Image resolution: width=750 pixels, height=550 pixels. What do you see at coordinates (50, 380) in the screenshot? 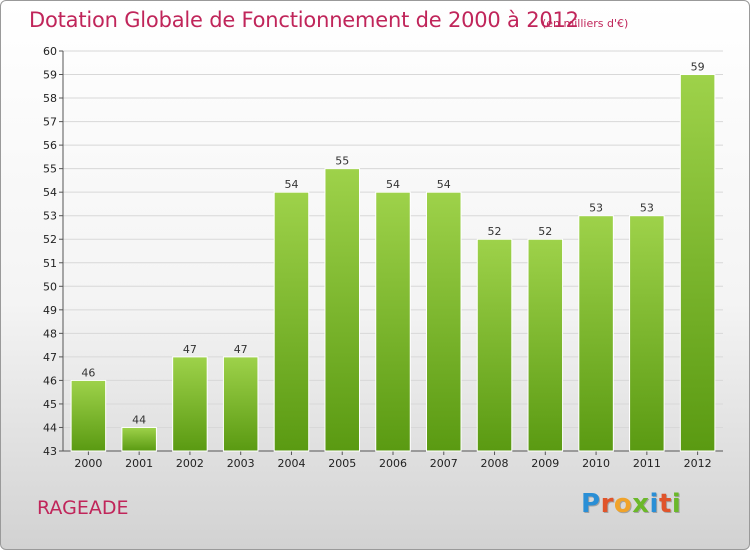
I see `y-tick-label: 46` at bounding box center [50, 380].